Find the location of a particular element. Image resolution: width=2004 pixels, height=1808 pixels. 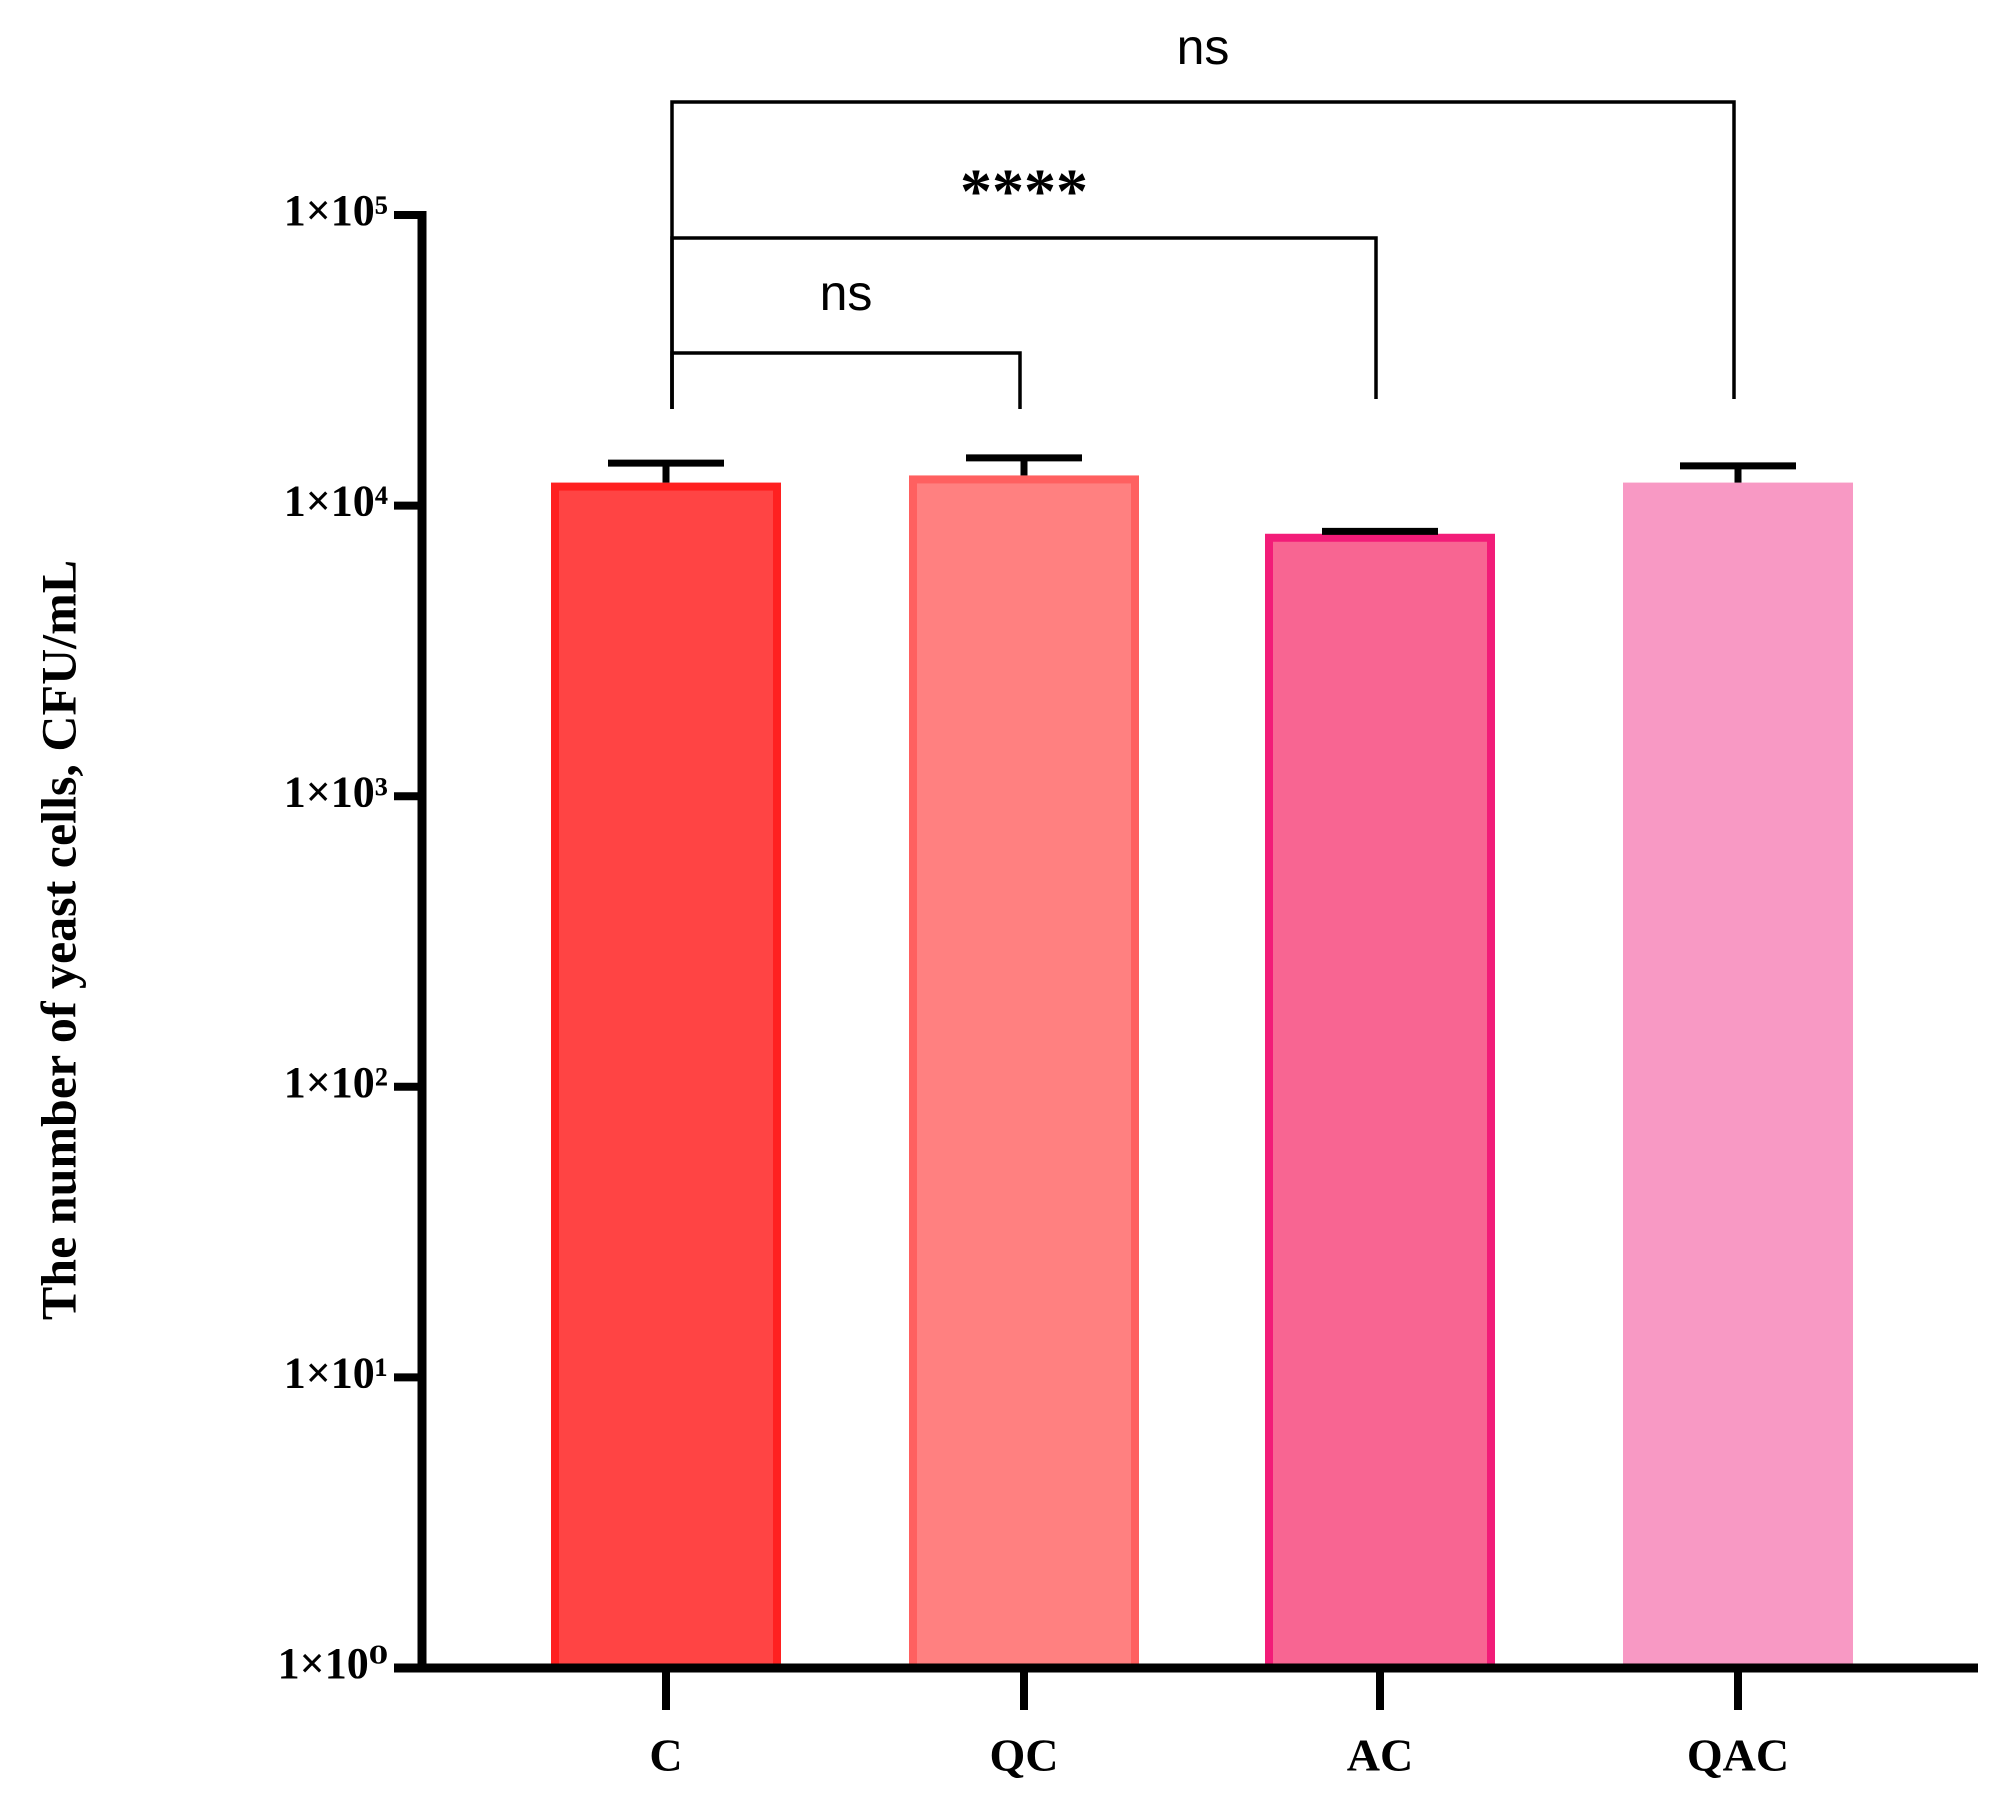

x-tick-label: QC is located at coordinates (1024, 1755).